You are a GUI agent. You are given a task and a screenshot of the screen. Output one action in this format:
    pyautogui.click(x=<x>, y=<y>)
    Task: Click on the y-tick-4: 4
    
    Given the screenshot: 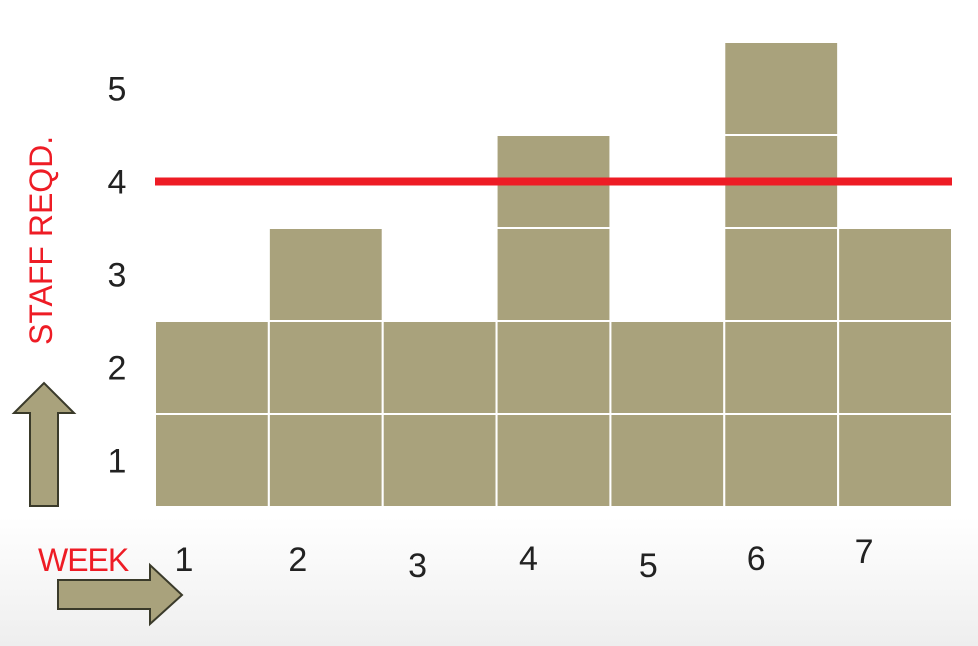 What is the action you would take?
    pyautogui.click(x=117, y=183)
    